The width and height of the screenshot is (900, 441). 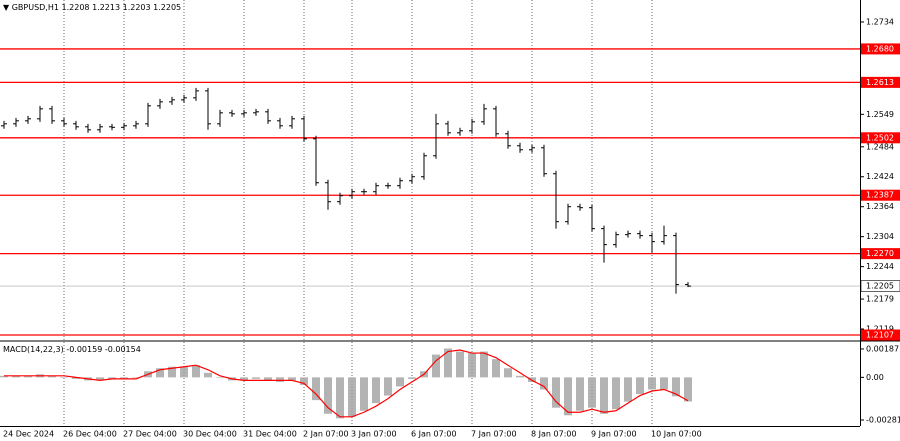 I want to click on y-tick-label: 1.2244, so click(x=880, y=266).